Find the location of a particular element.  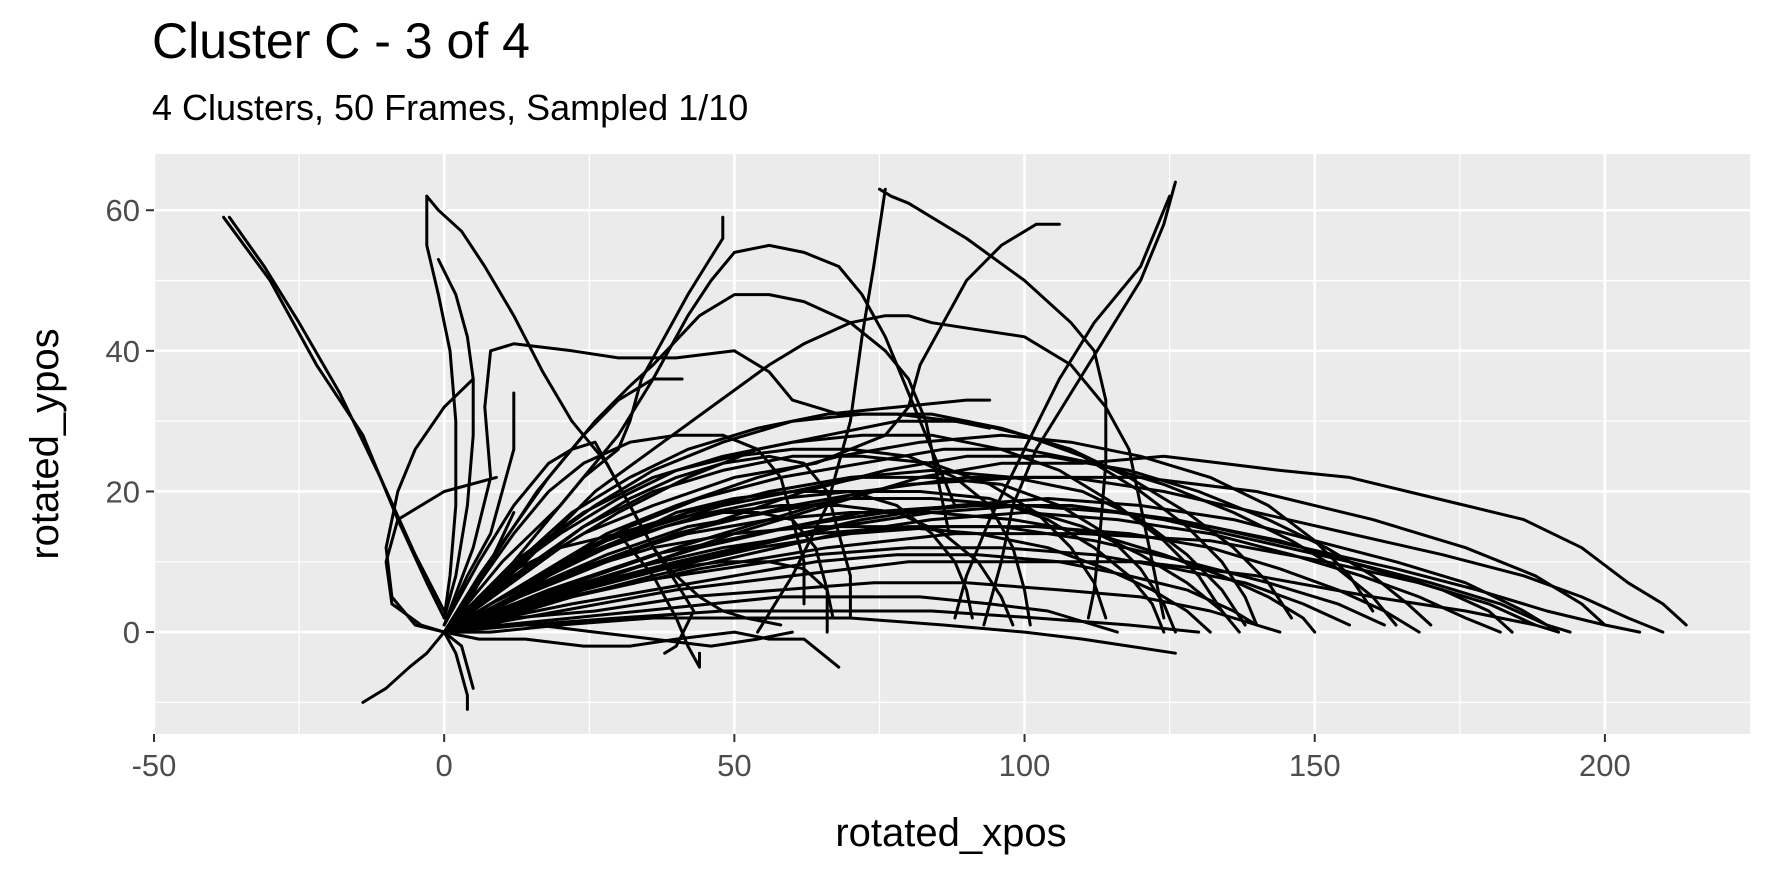

chart-title: Cluster C - 3 of 4 is located at coordinates (341, 41).